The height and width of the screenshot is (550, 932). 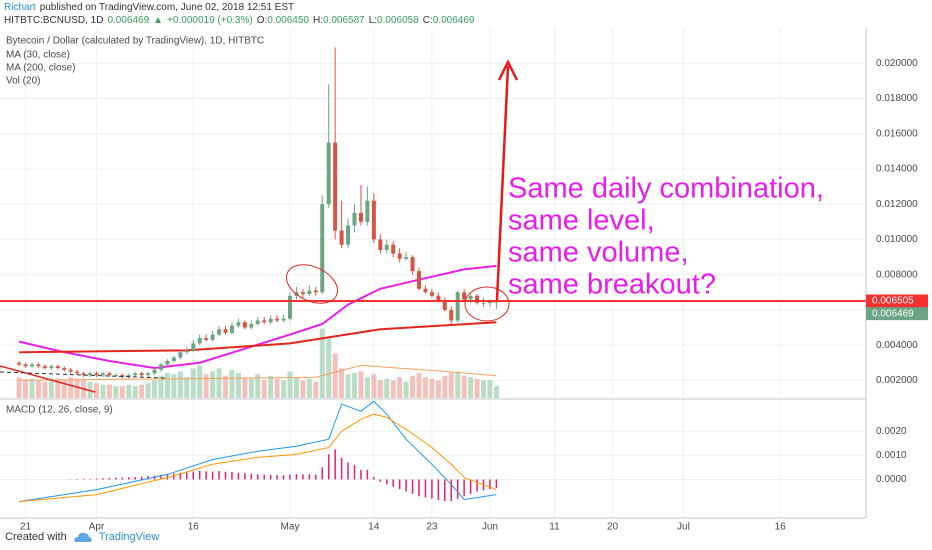 What do you see at coordinates (290, 527) in the screenshot?
I see `x-tick-label: May` at bounding box center [290, 527].